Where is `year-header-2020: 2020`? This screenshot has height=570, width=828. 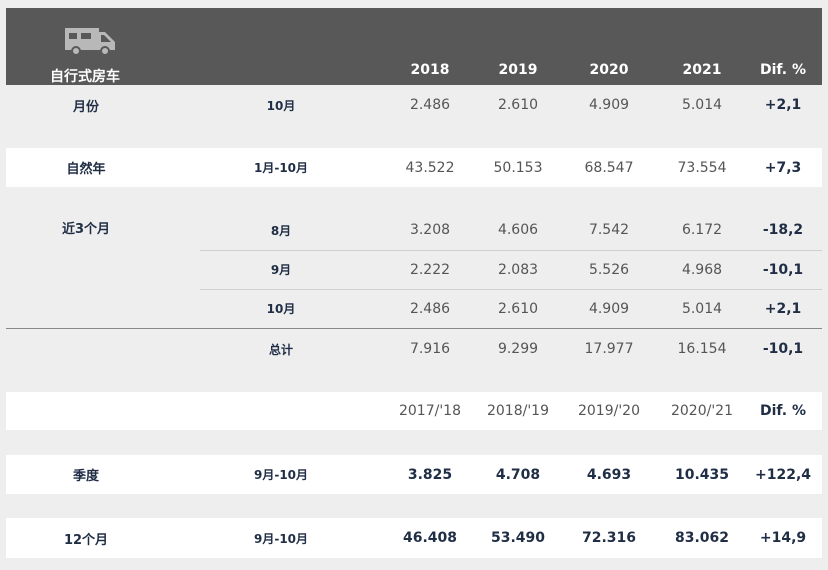
year-header-2020: 2020 is located at coordinates (609, 70).